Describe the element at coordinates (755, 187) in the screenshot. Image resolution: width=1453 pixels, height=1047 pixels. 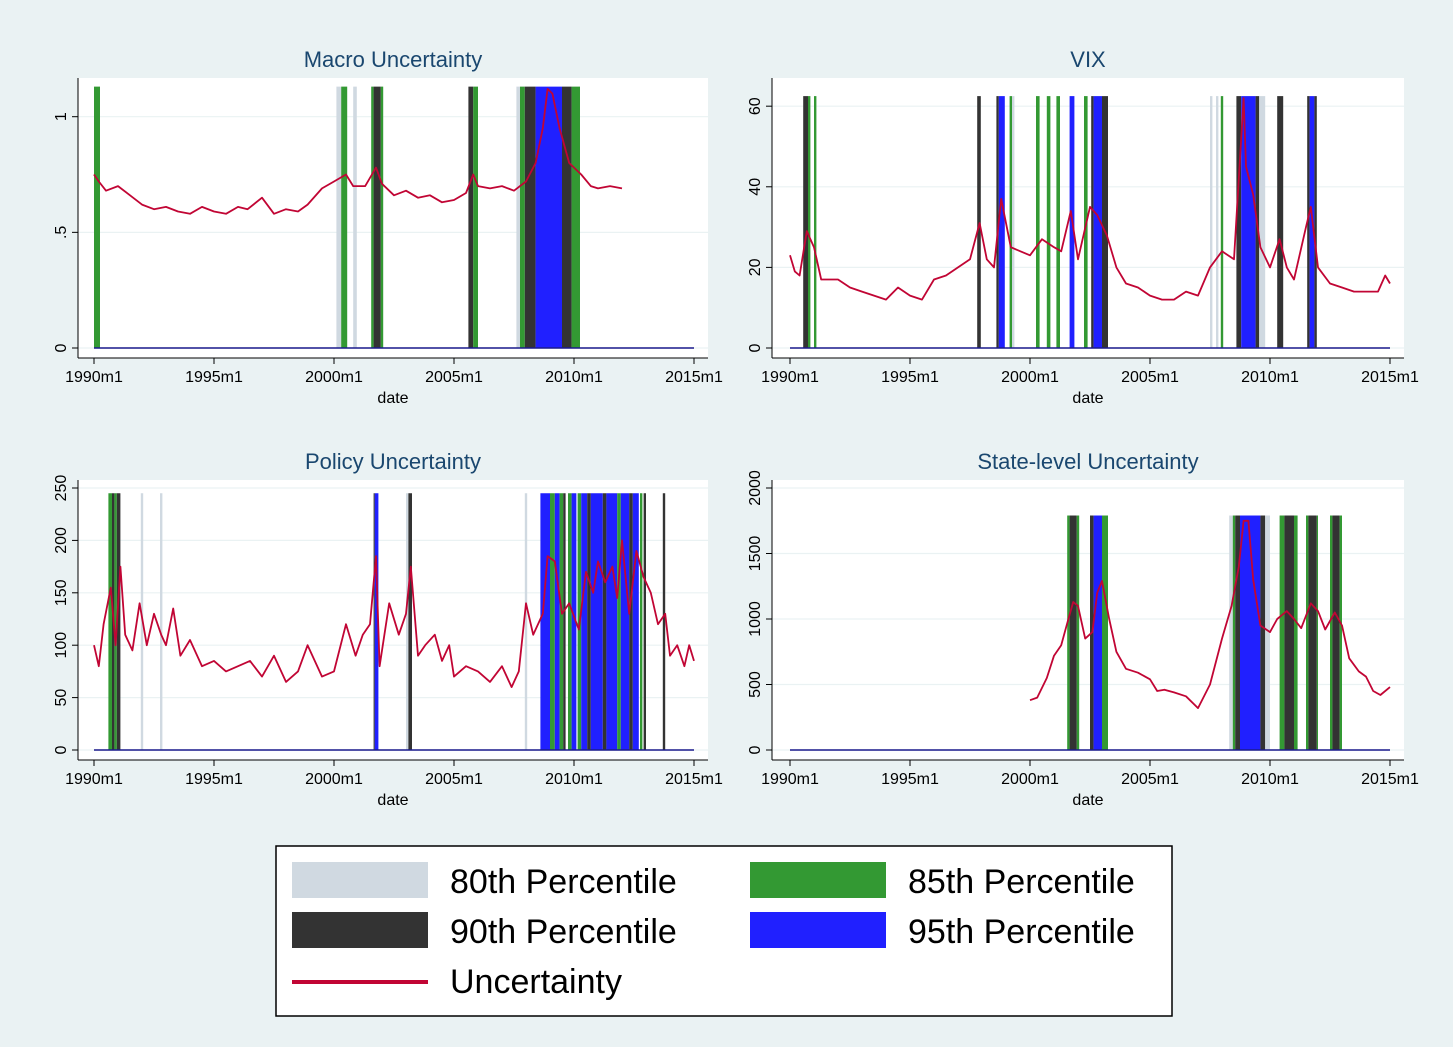
I see `y-tick-label: 40` at that location.